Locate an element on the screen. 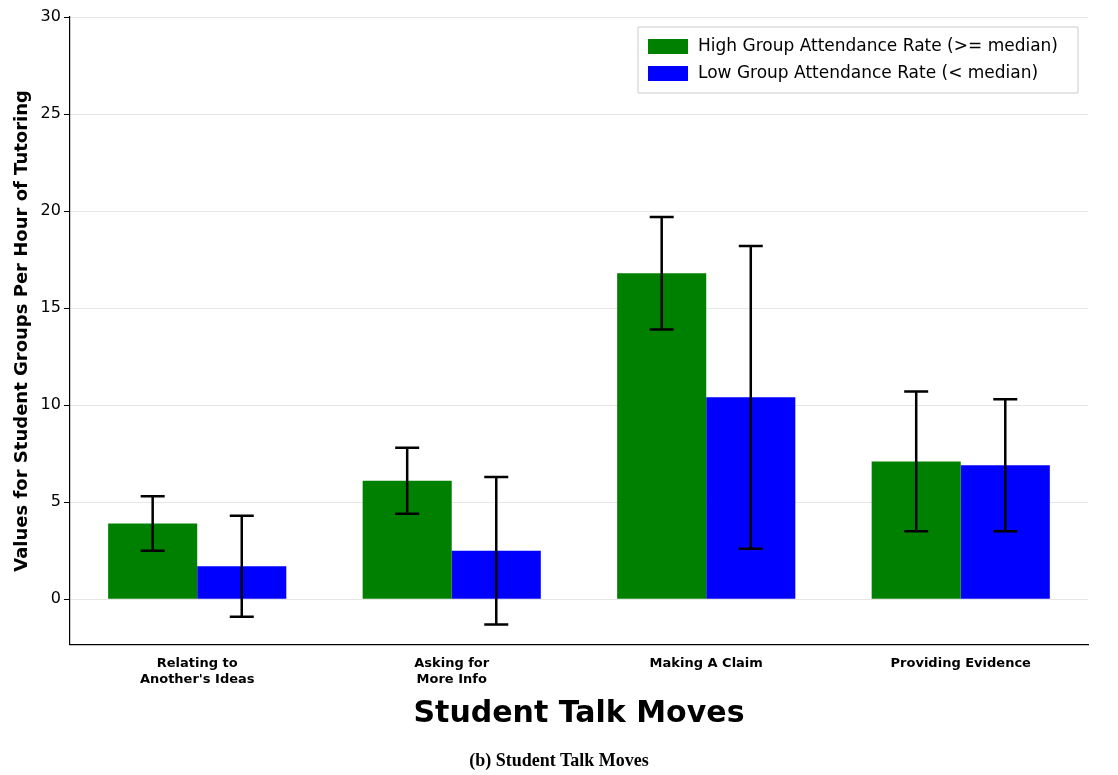 Image resolution: width=1118 pixels, height=775 pixels. x-tick-label: Relating to Another's Ideas is located at coordinates (197, 670).